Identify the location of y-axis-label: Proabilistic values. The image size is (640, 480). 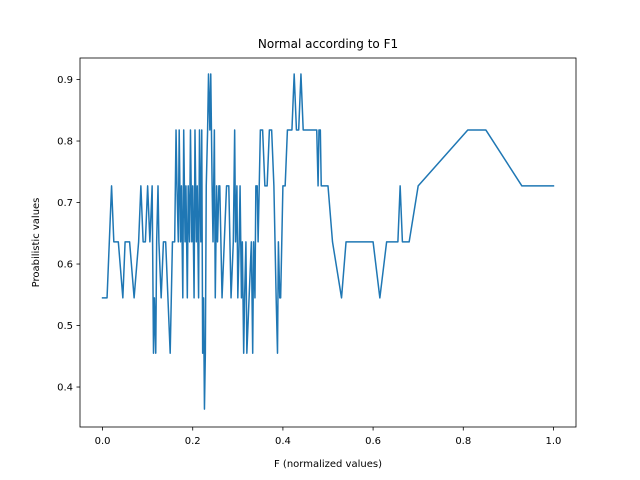
(36, 243).